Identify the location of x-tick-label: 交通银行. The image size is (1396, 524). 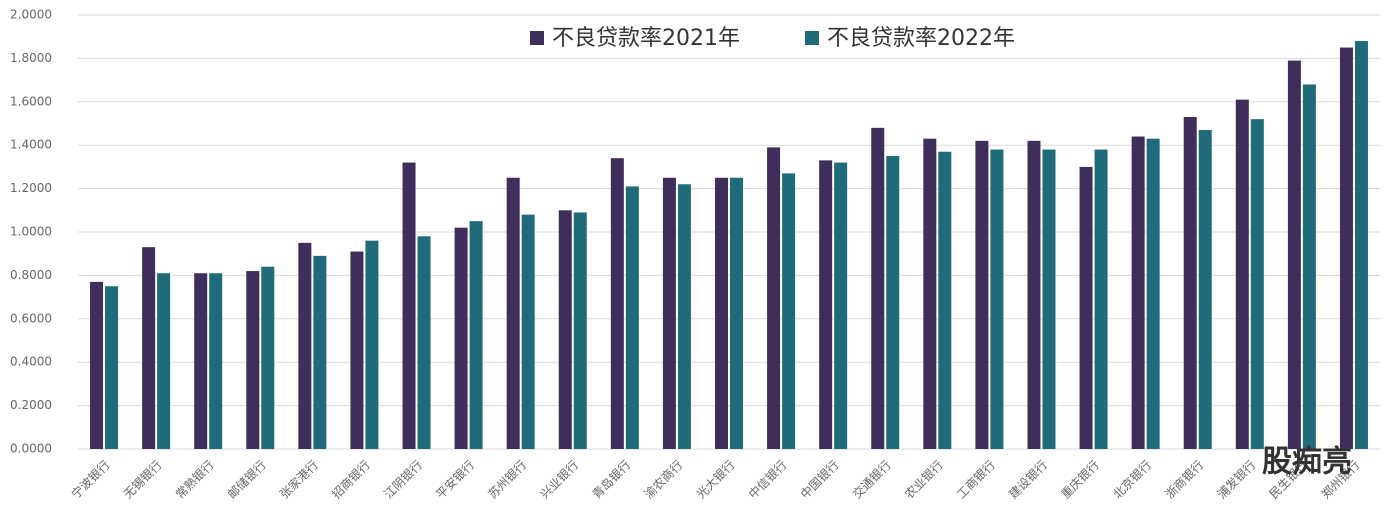
(871, 479).